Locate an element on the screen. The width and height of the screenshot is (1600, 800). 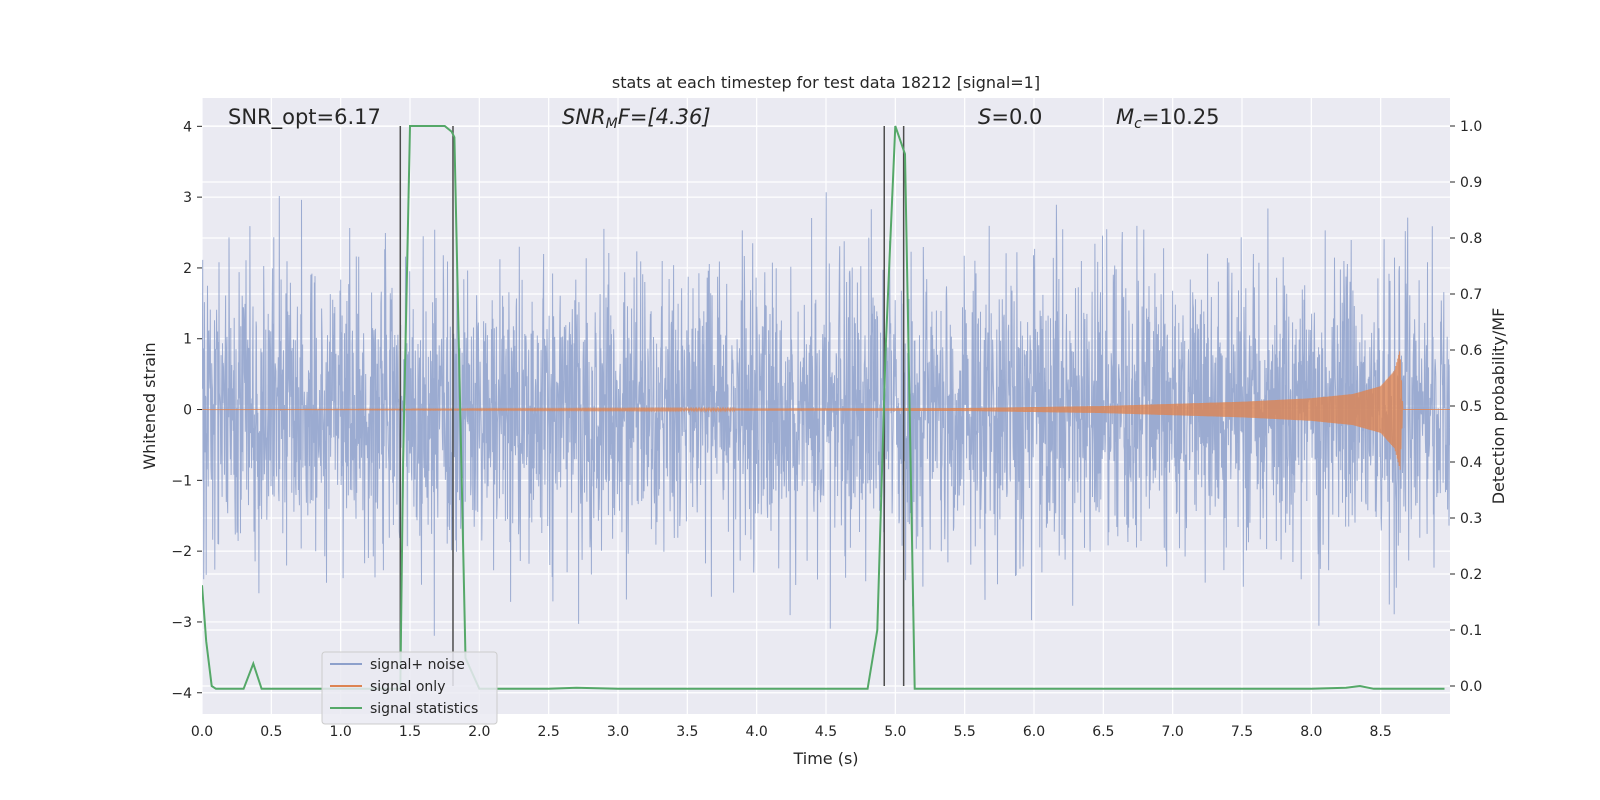
x-tick-label: 2.5 is located at coordinates (549, 732).